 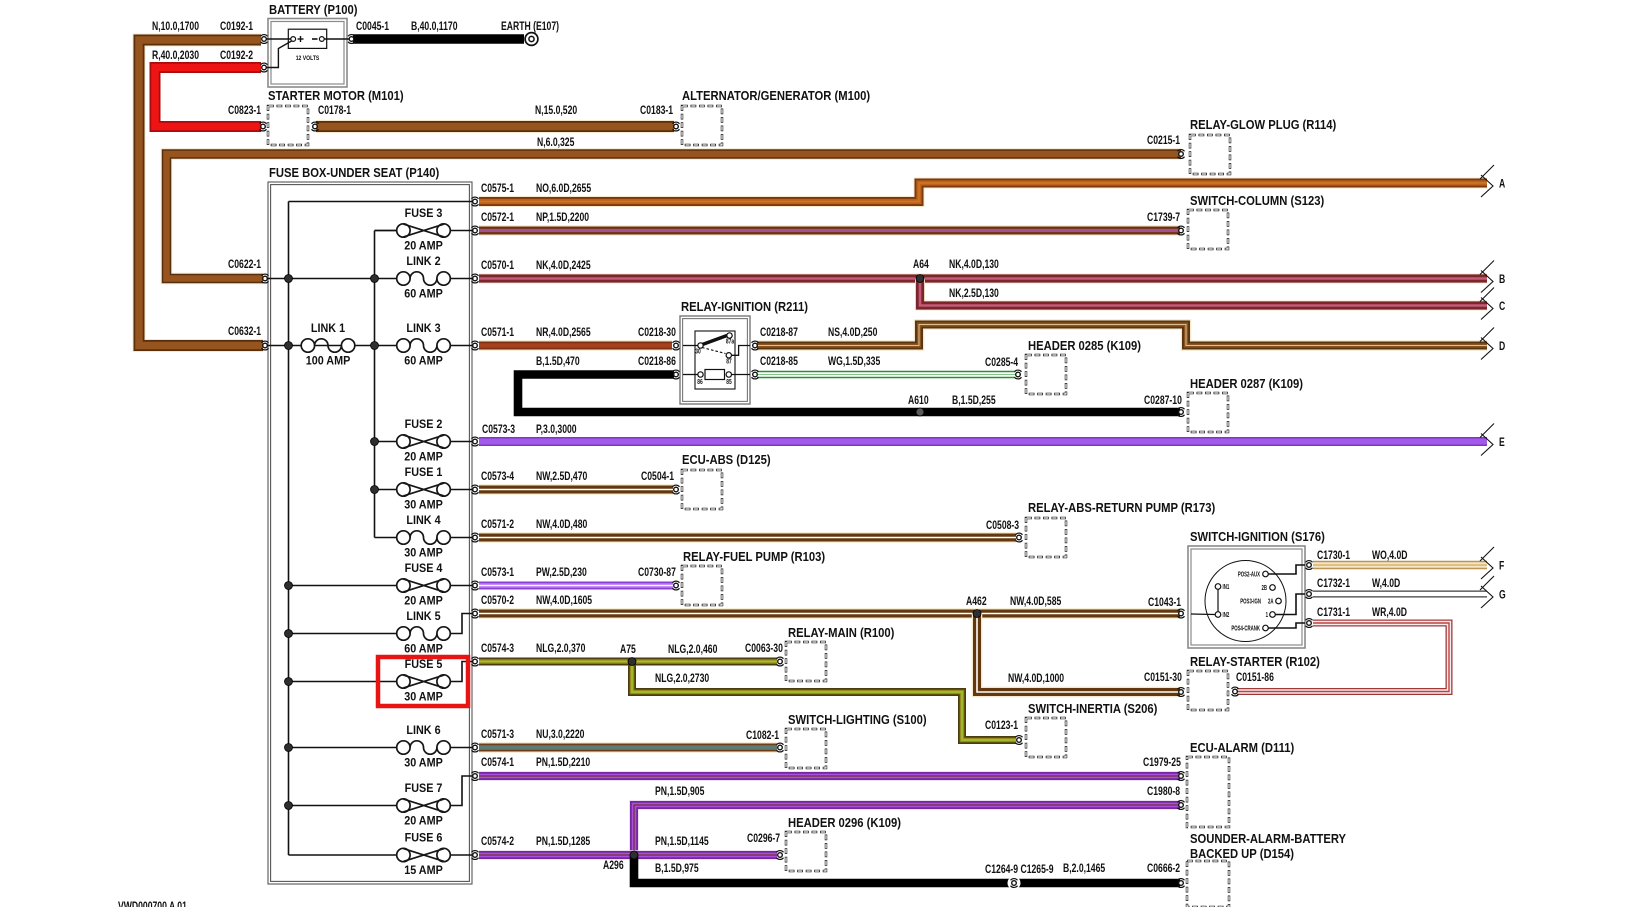 I want to click on svg-text: C0572-1, so click(x=497, y=218).